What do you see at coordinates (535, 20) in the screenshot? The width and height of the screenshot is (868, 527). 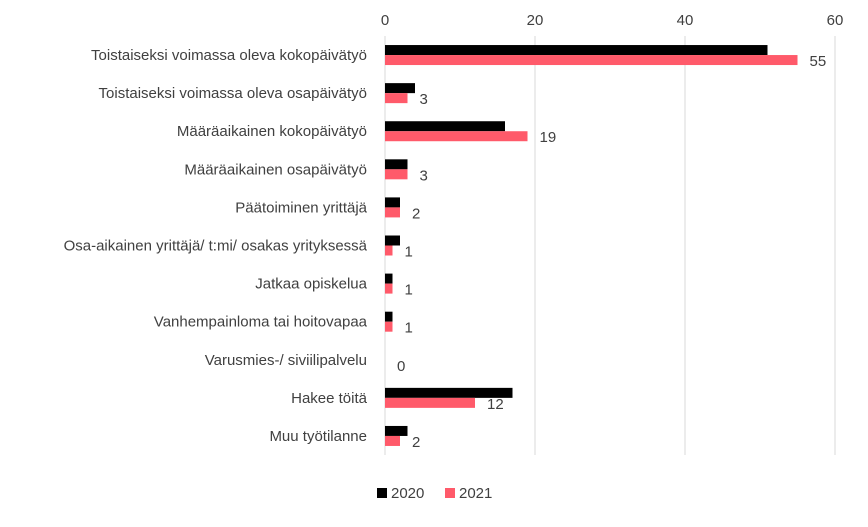 I see `x-tick-label: 20` at bounding box center [535, 20].